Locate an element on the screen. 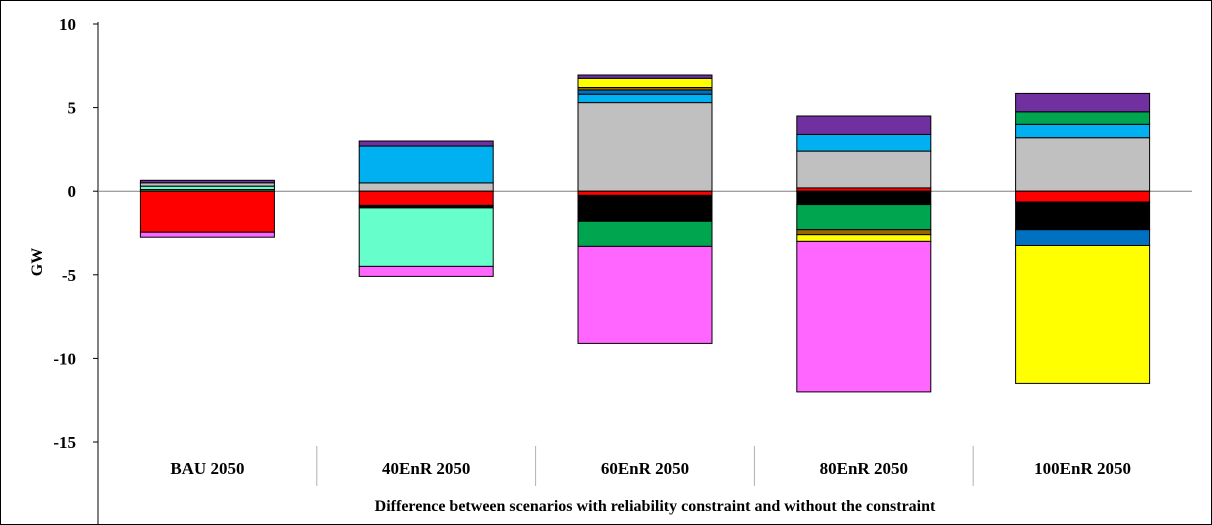  category-label: 100EnR 2050 is located at coordinates (1082, 468).